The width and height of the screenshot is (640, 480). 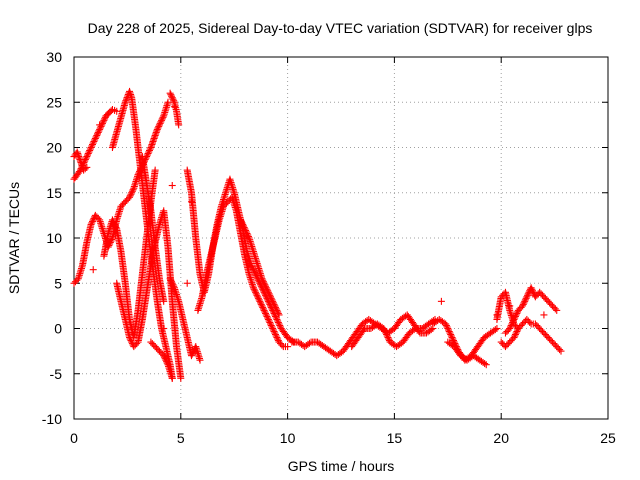 What do you see at coordinates (341, 466) in the screenshot?
I see `x-axis-label: GPS time / hours` at bounding box center [341, 466].